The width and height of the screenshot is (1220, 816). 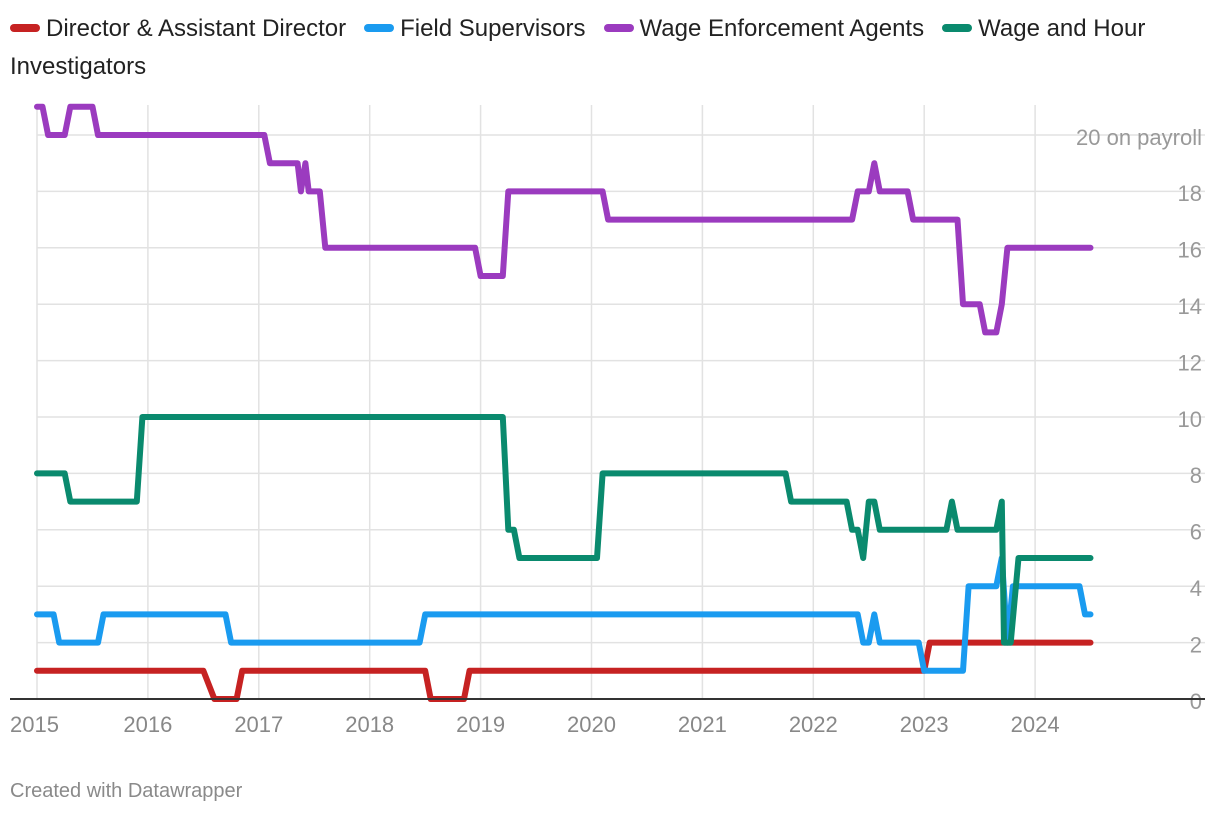 What do you see at coordinates (196, 28) in the screenshot?
I see `legend-label: Director & Assistant Director` at bounding box center [196, 28].